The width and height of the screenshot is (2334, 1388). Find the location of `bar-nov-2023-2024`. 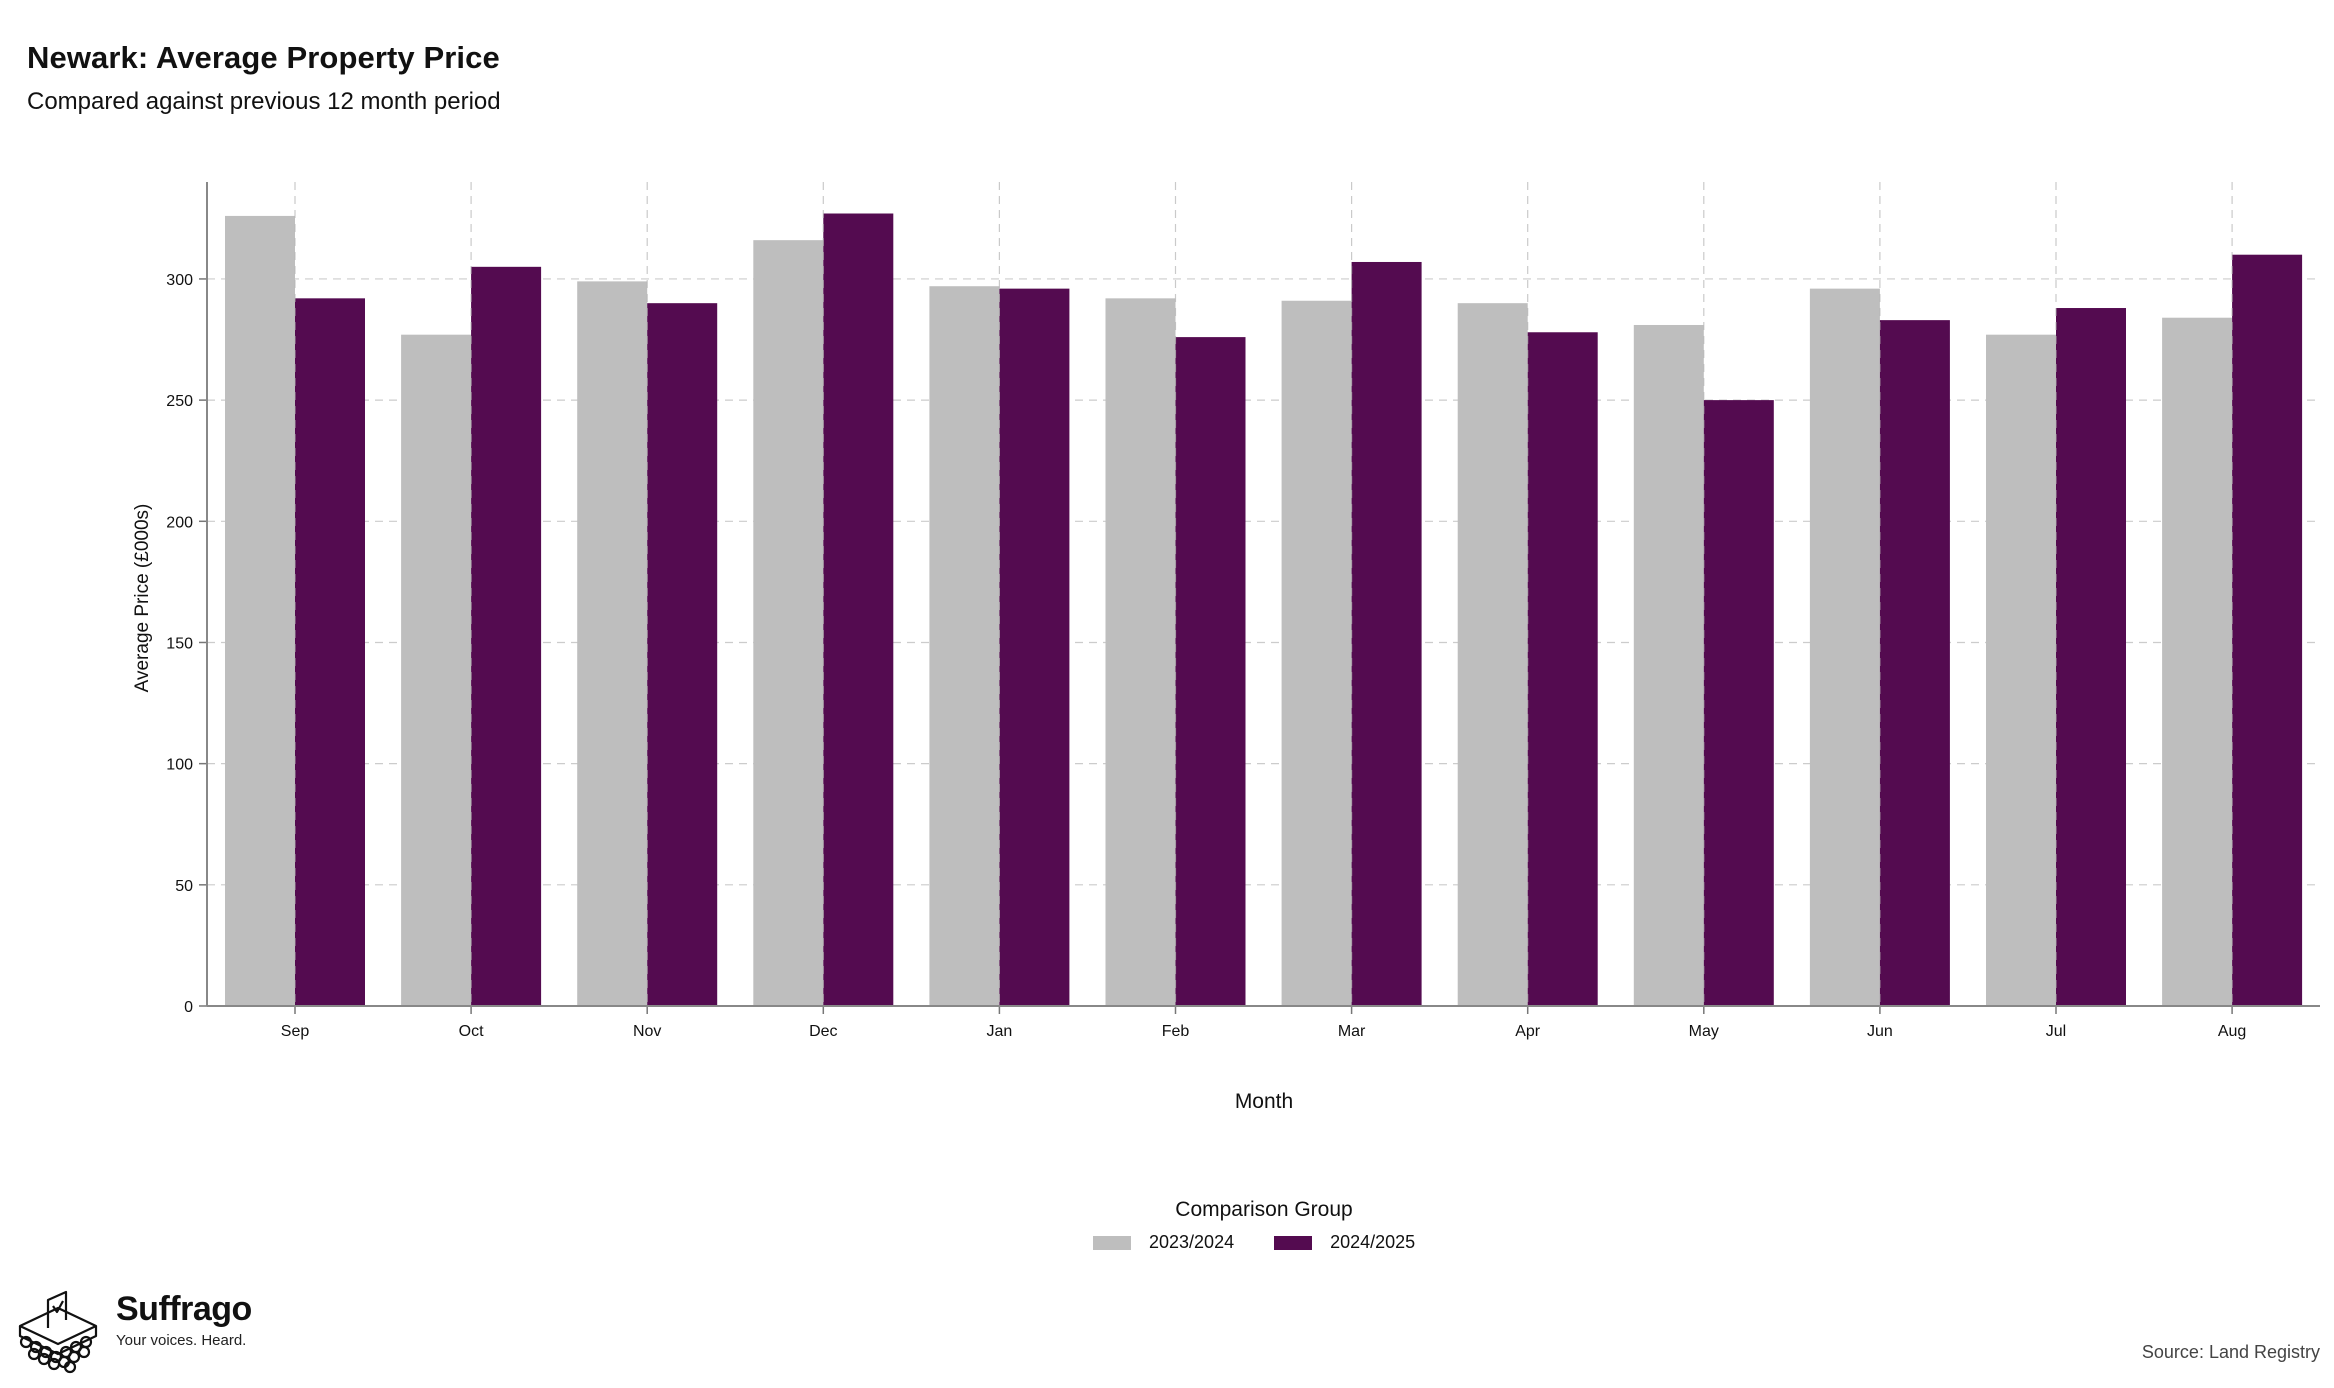

bar-nov-2023-2024 is located at coordinates (612, 643).